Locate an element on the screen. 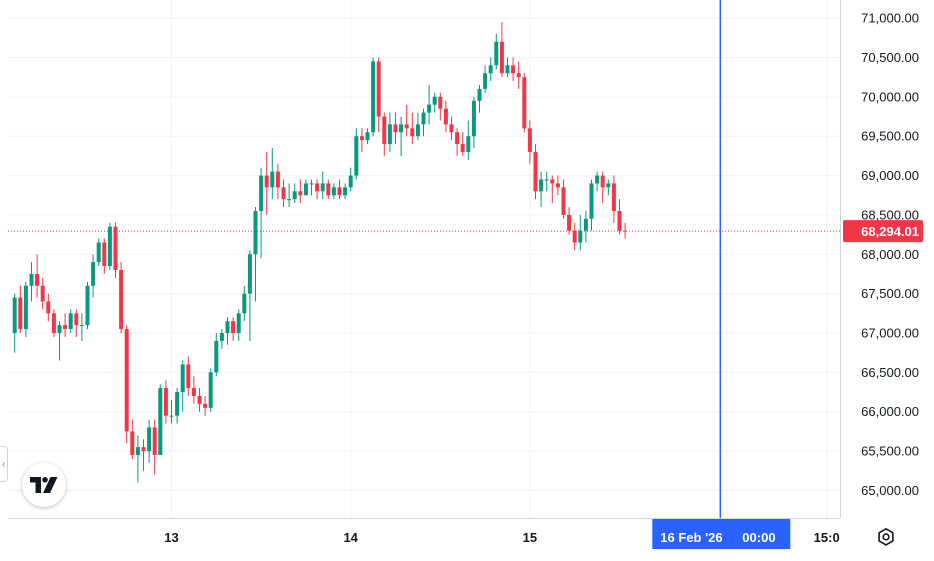  tradingview-logo is located at coordinates (44, 485).